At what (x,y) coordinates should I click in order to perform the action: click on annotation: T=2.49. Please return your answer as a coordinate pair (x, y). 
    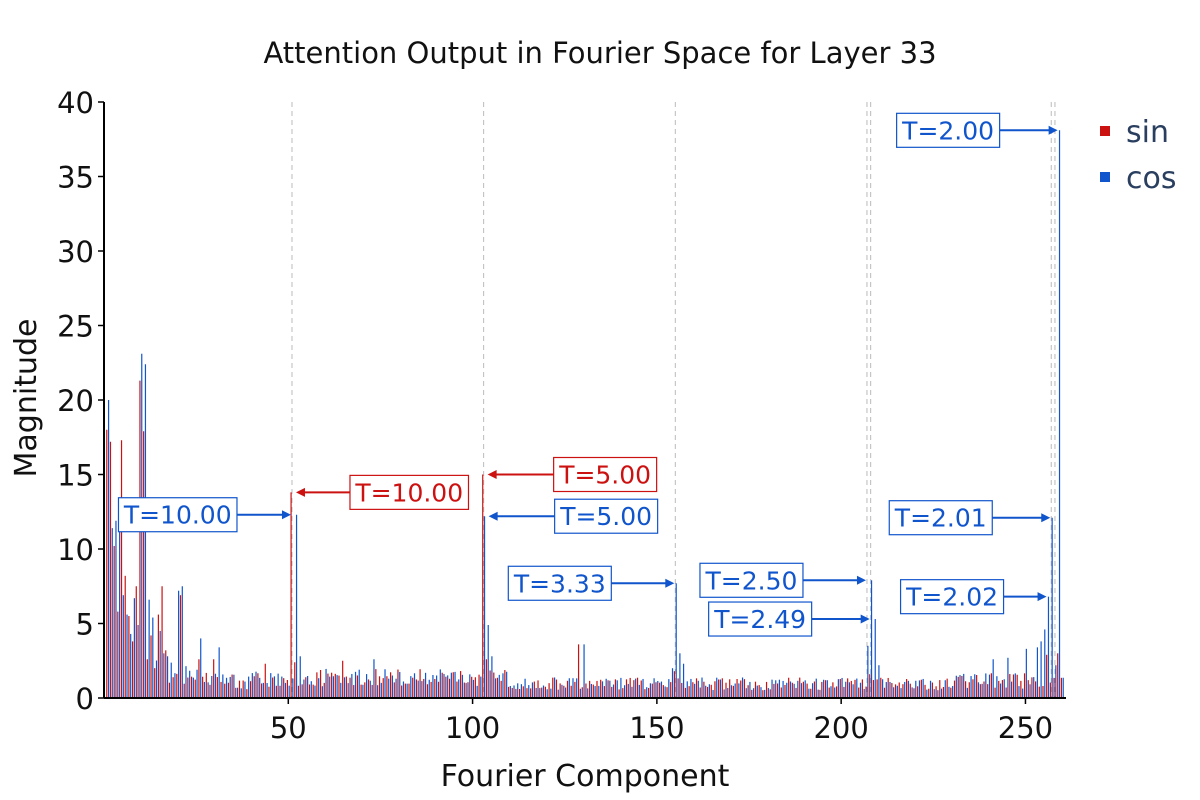
    Looking at the image, I should click on (789, 619).